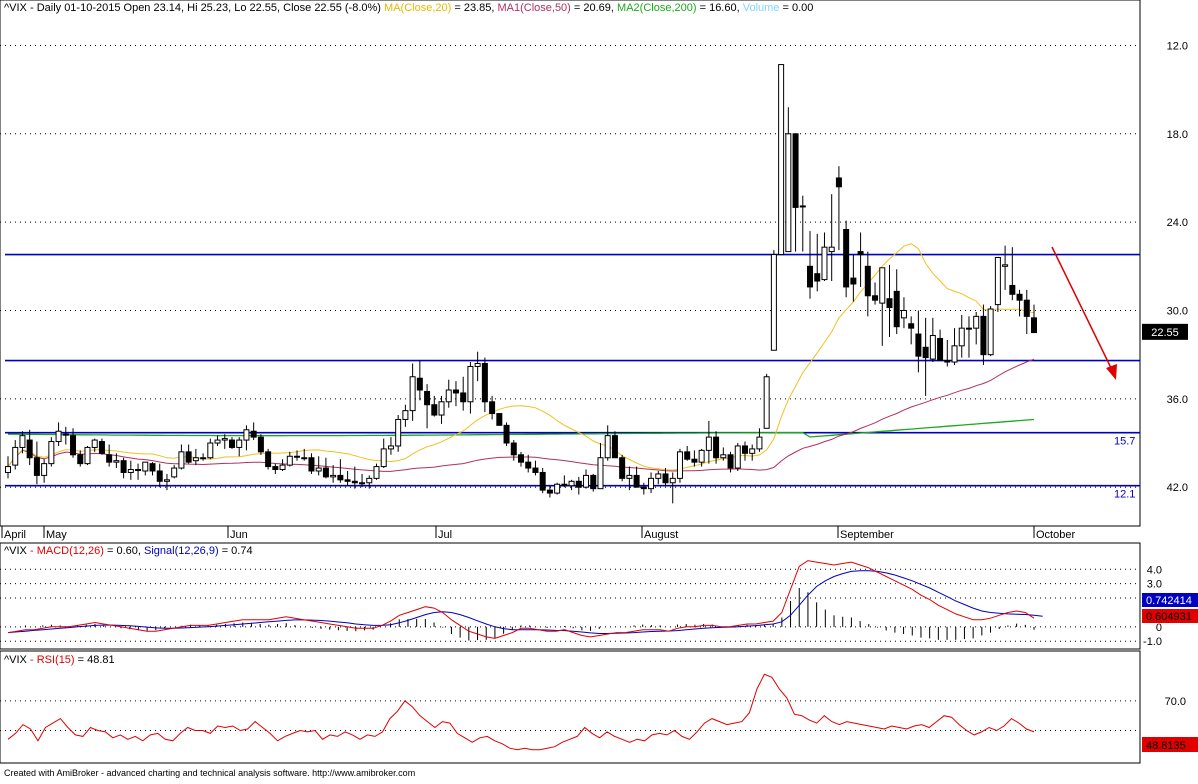 The height and width of the screenshot is (784, 1198). What do you see at coordinates (570, 707) in the screenshot?
I see `rsi-panel-frame` at bounding box center [570, 707].